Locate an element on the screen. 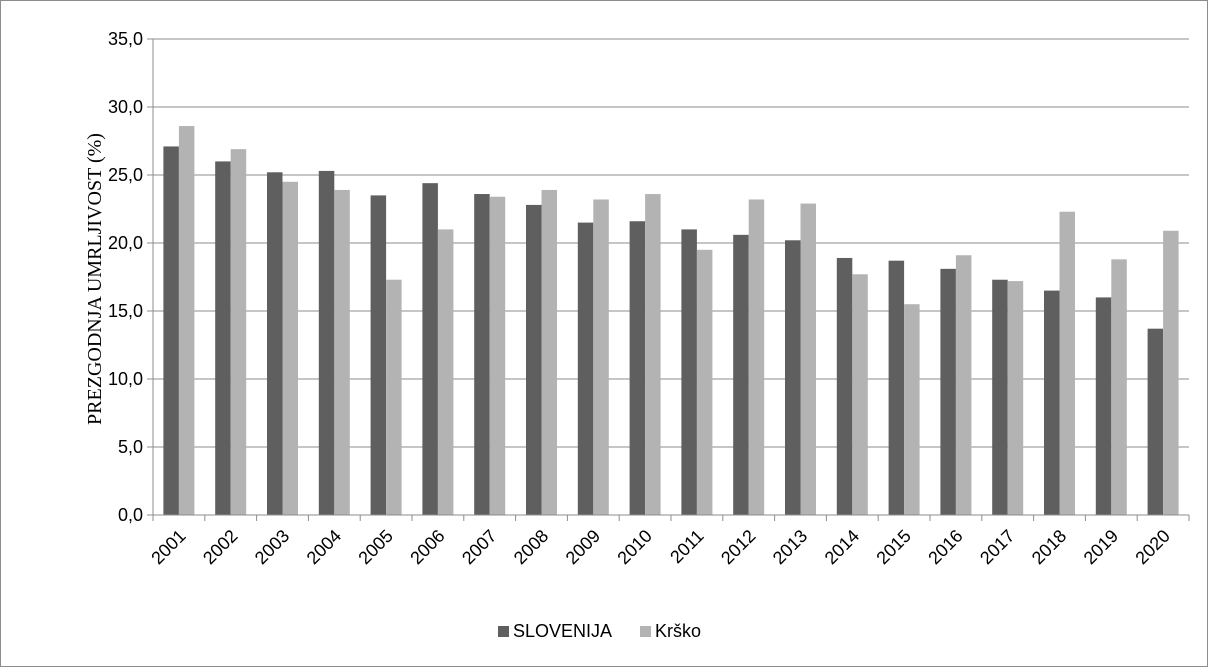 This screenshot has width=1208, height=667. y-tick-label: 25,0 is located at coordinates (125, 175).